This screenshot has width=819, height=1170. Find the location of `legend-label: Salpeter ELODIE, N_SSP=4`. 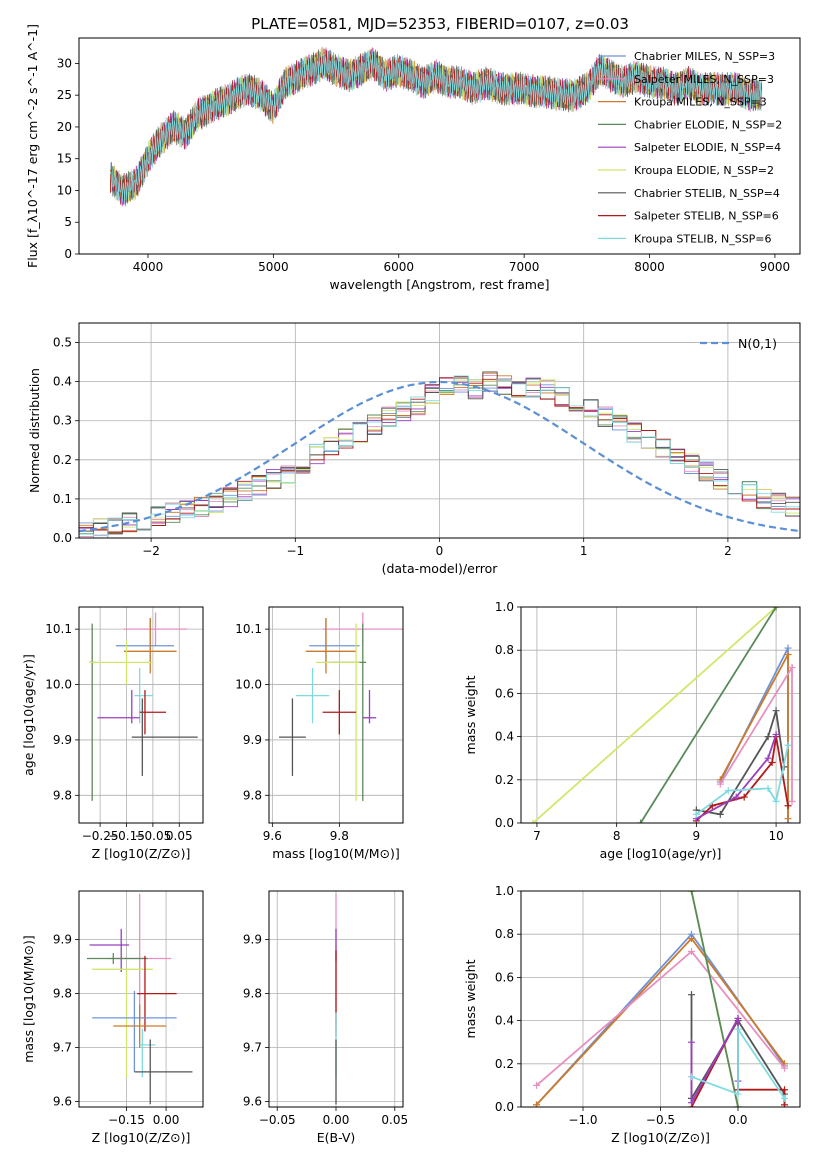

legend-label: Salpeter ELODIE, N_SSP=4 is located at coordinates (707, 147).